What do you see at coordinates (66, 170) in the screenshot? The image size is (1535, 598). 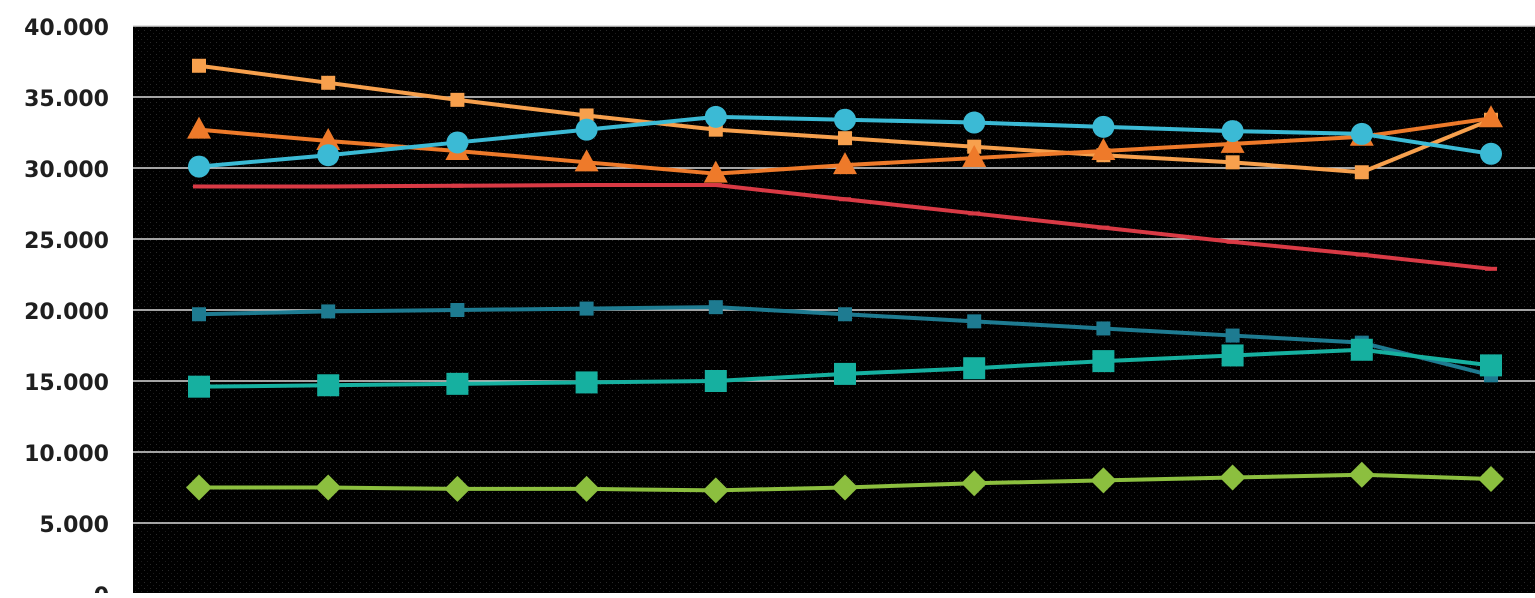 I see `y-tick-label: 30.000` at bounding box center [66, 170].